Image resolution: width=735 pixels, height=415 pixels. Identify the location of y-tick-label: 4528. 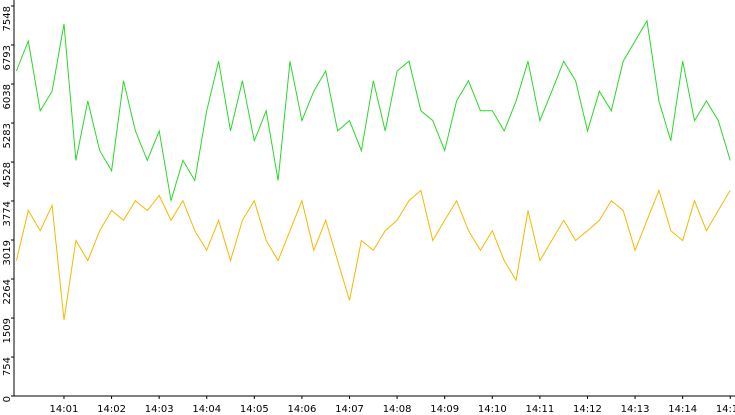
(7, 174).